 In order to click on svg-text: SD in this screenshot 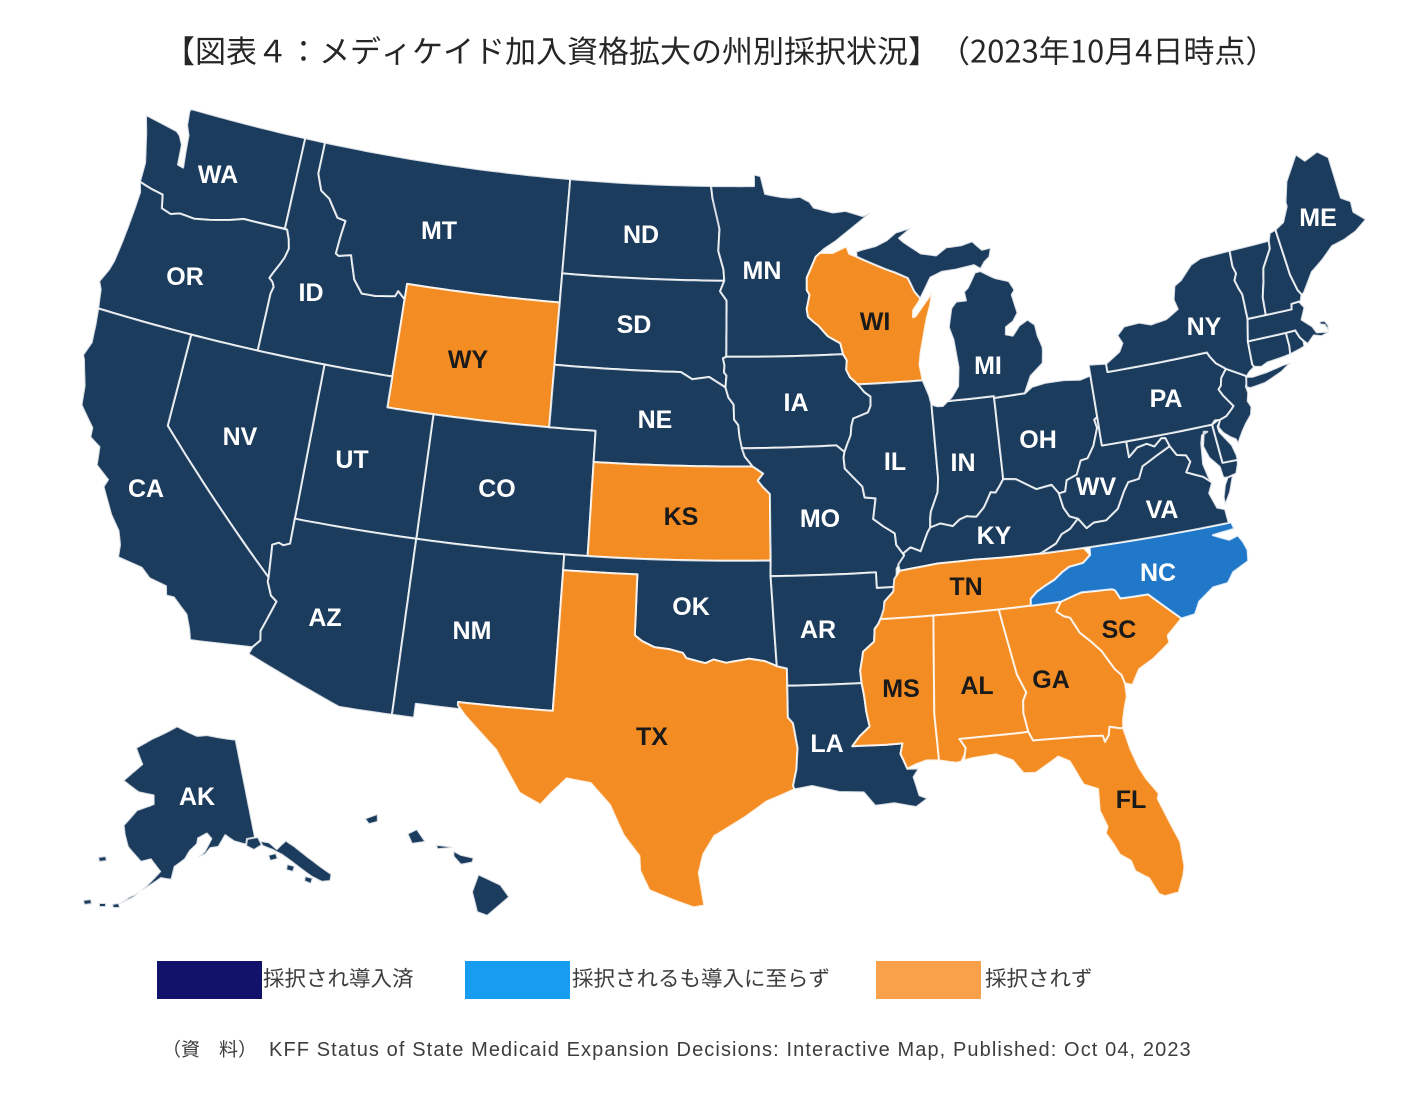, I will do `click(634, 325)`.